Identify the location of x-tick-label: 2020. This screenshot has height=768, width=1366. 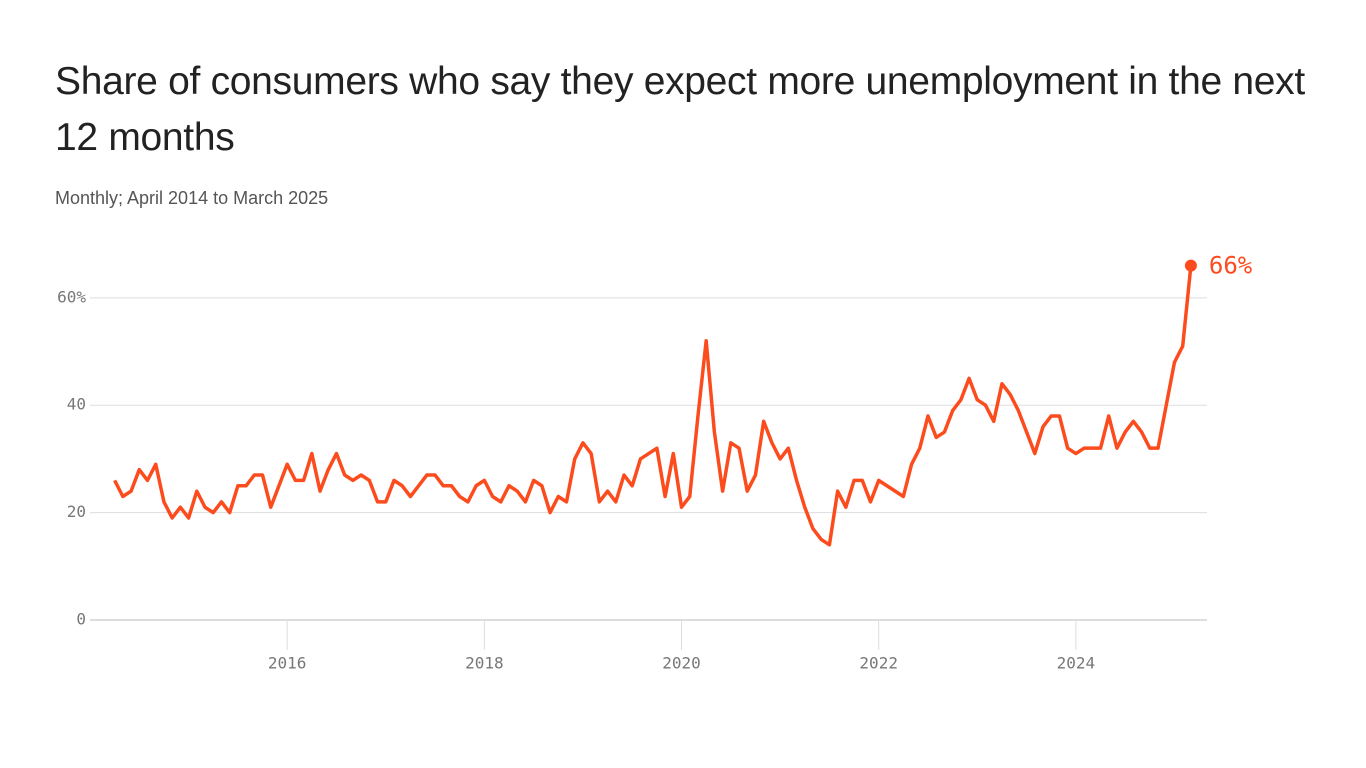
(681, 663).